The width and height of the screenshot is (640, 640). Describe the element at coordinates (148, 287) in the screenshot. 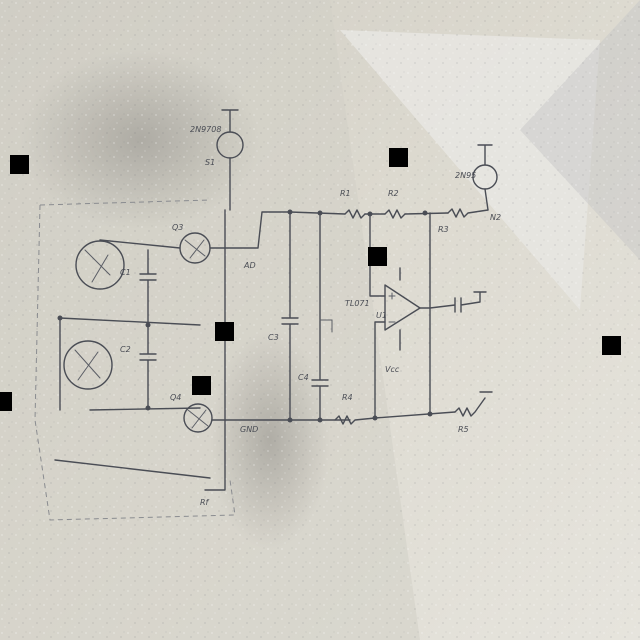

I see `cap-c1` at that location.